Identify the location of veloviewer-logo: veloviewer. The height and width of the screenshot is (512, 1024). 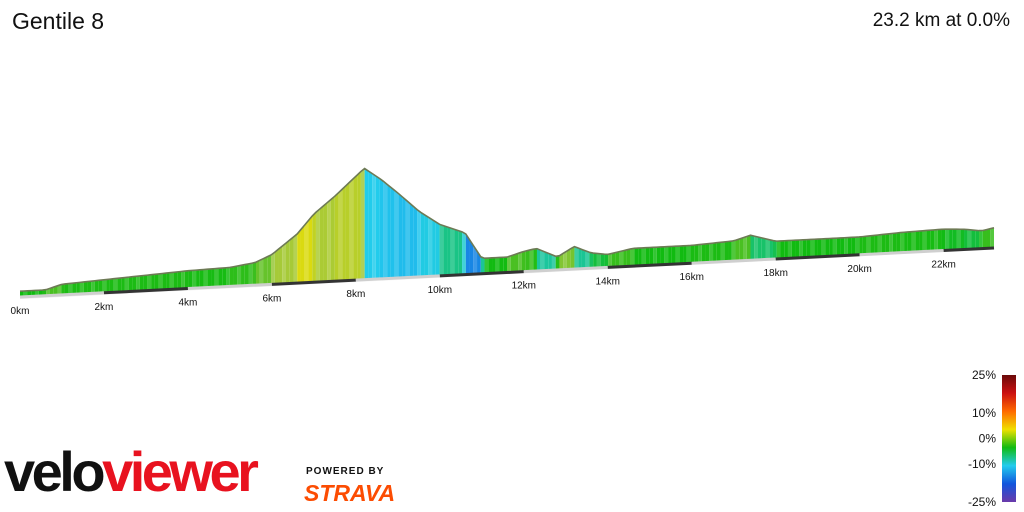
(131, 472).